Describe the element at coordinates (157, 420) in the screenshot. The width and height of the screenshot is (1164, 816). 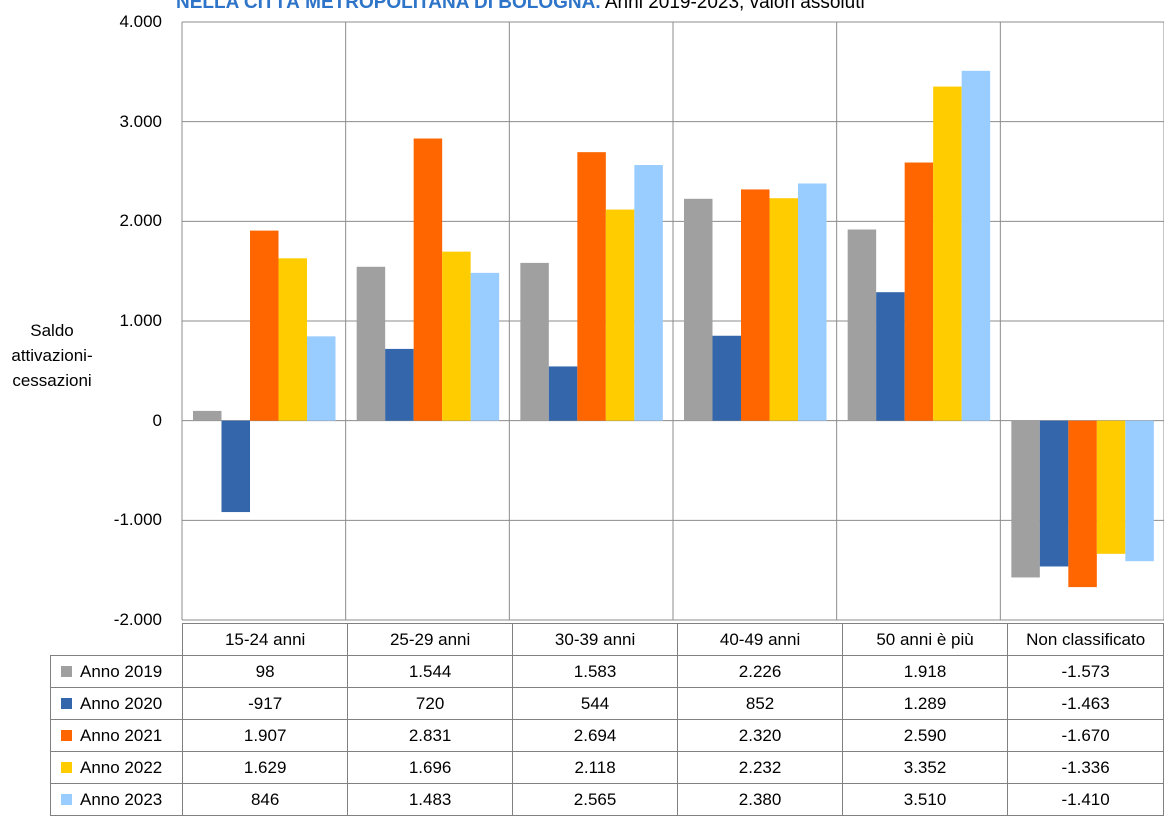
I see `y-tick-label: 0` at that location.